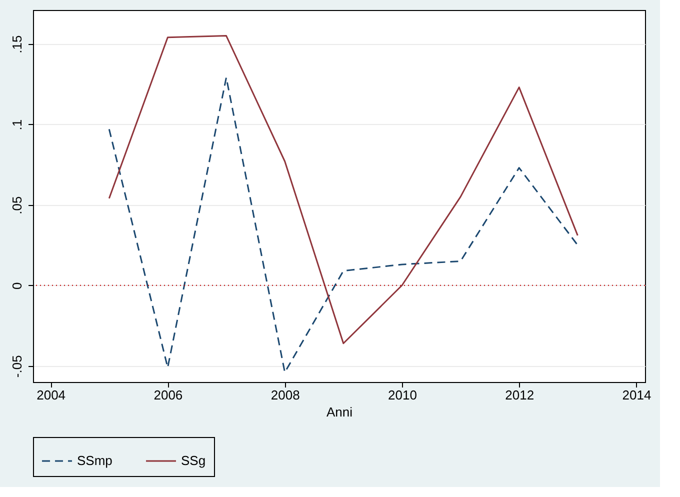 This screenshot has height=497, width=680. Describe the element at coordinates (402, 395) in the screenshot. I see `x-tick-label: 2010` at that location.